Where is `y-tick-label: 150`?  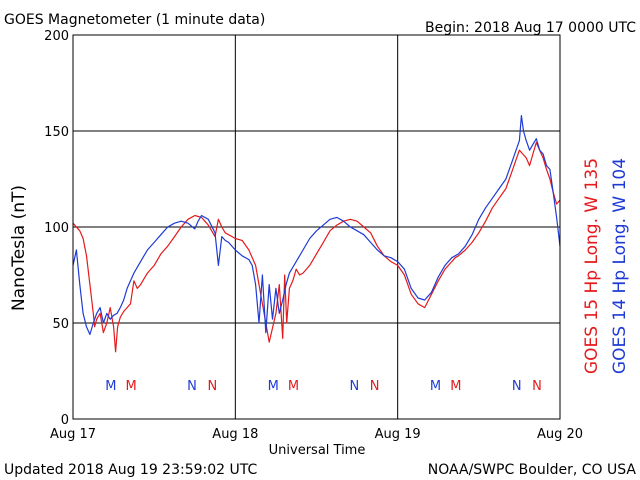 y-tick-label: 150 is located at coordinates (56, 132).